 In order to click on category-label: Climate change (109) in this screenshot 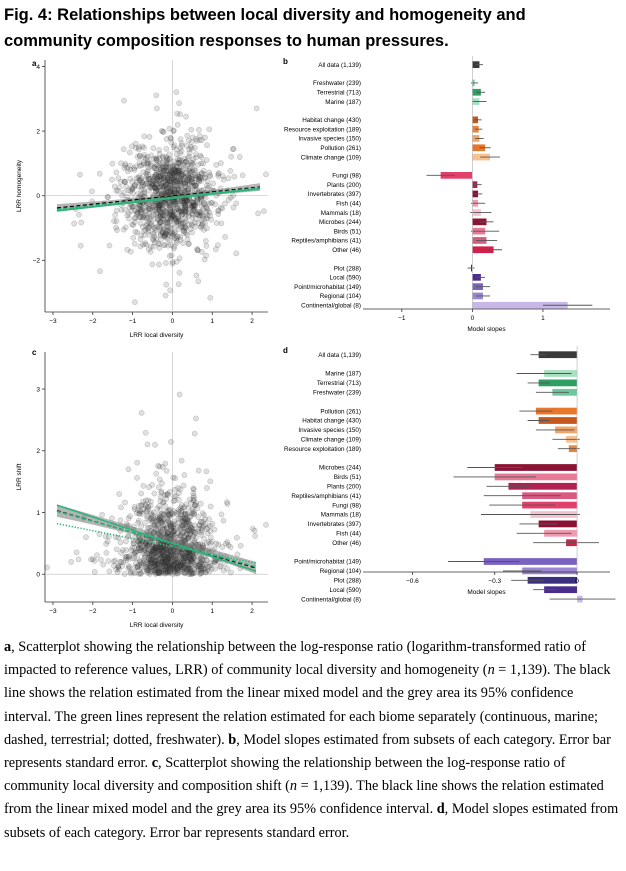, I will do `click(331, 440)`.